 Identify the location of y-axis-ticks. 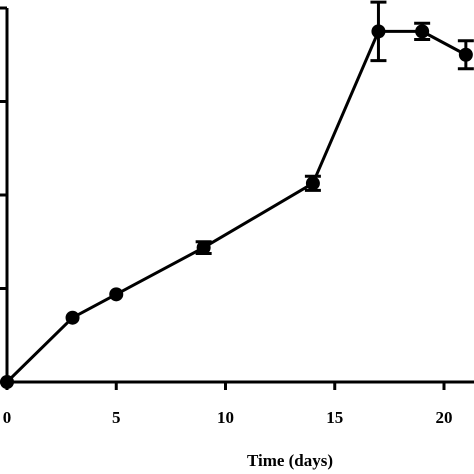
(3, 195).